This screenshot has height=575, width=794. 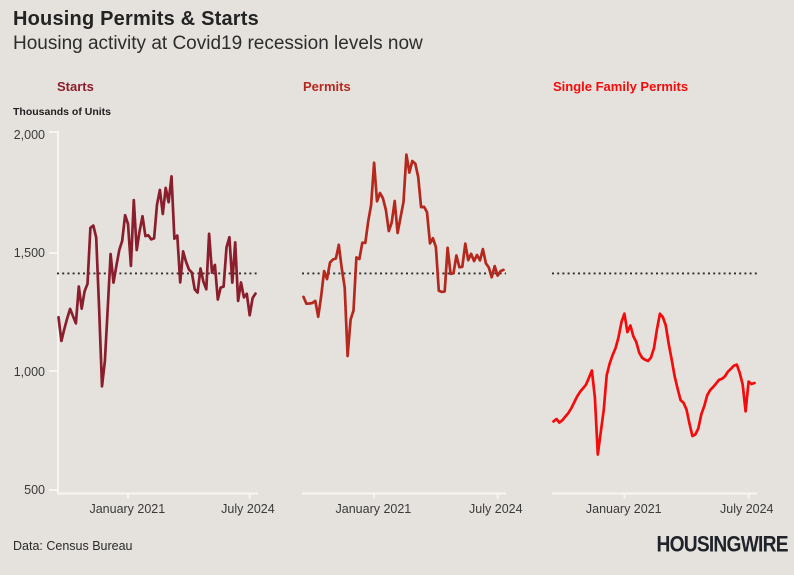 I want to click on panel-label-starts: Starts, so click(x=75, y=86).